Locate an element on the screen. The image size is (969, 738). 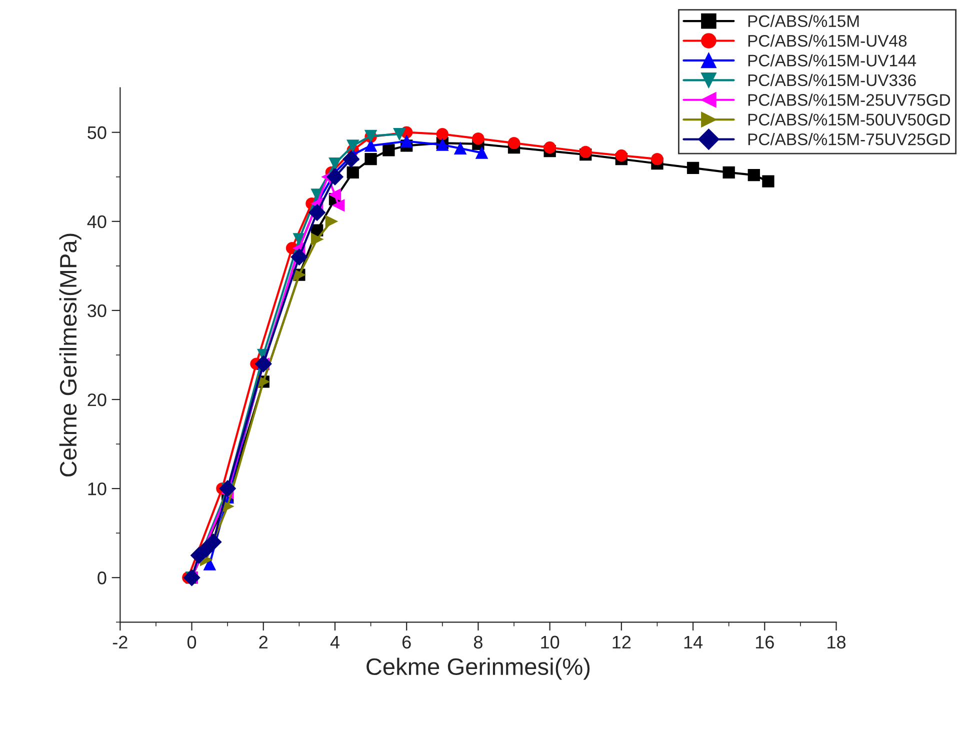
y-tick-label: 0 is located at coordinates (102, 578).